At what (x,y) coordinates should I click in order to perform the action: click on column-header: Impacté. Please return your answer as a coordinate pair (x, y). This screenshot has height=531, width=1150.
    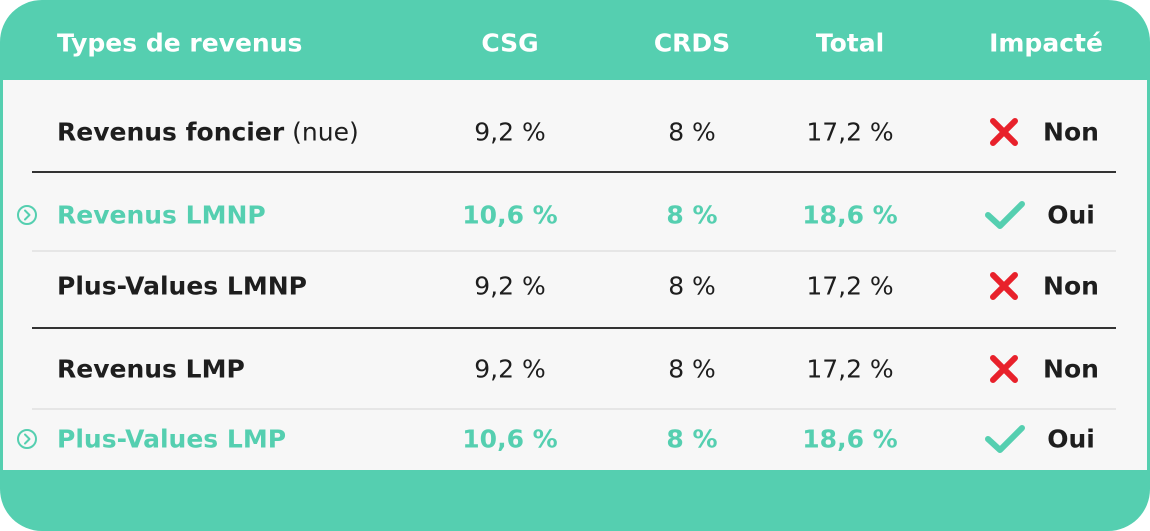
    Looking at the image, I should click on (1046, 43).